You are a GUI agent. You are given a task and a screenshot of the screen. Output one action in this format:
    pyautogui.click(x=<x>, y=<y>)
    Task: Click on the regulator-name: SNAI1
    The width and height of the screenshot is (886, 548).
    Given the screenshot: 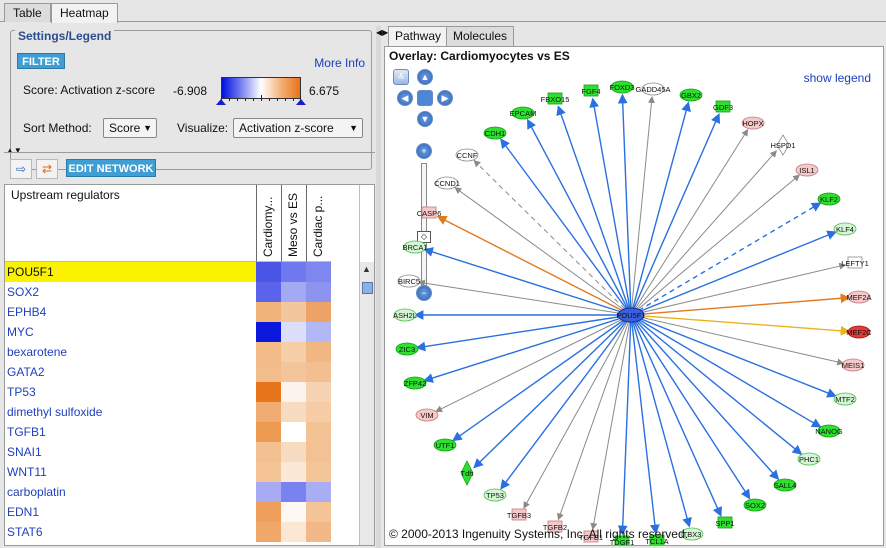 What is the action you would take?
    pyautogui.click(x=24, y=452)
    